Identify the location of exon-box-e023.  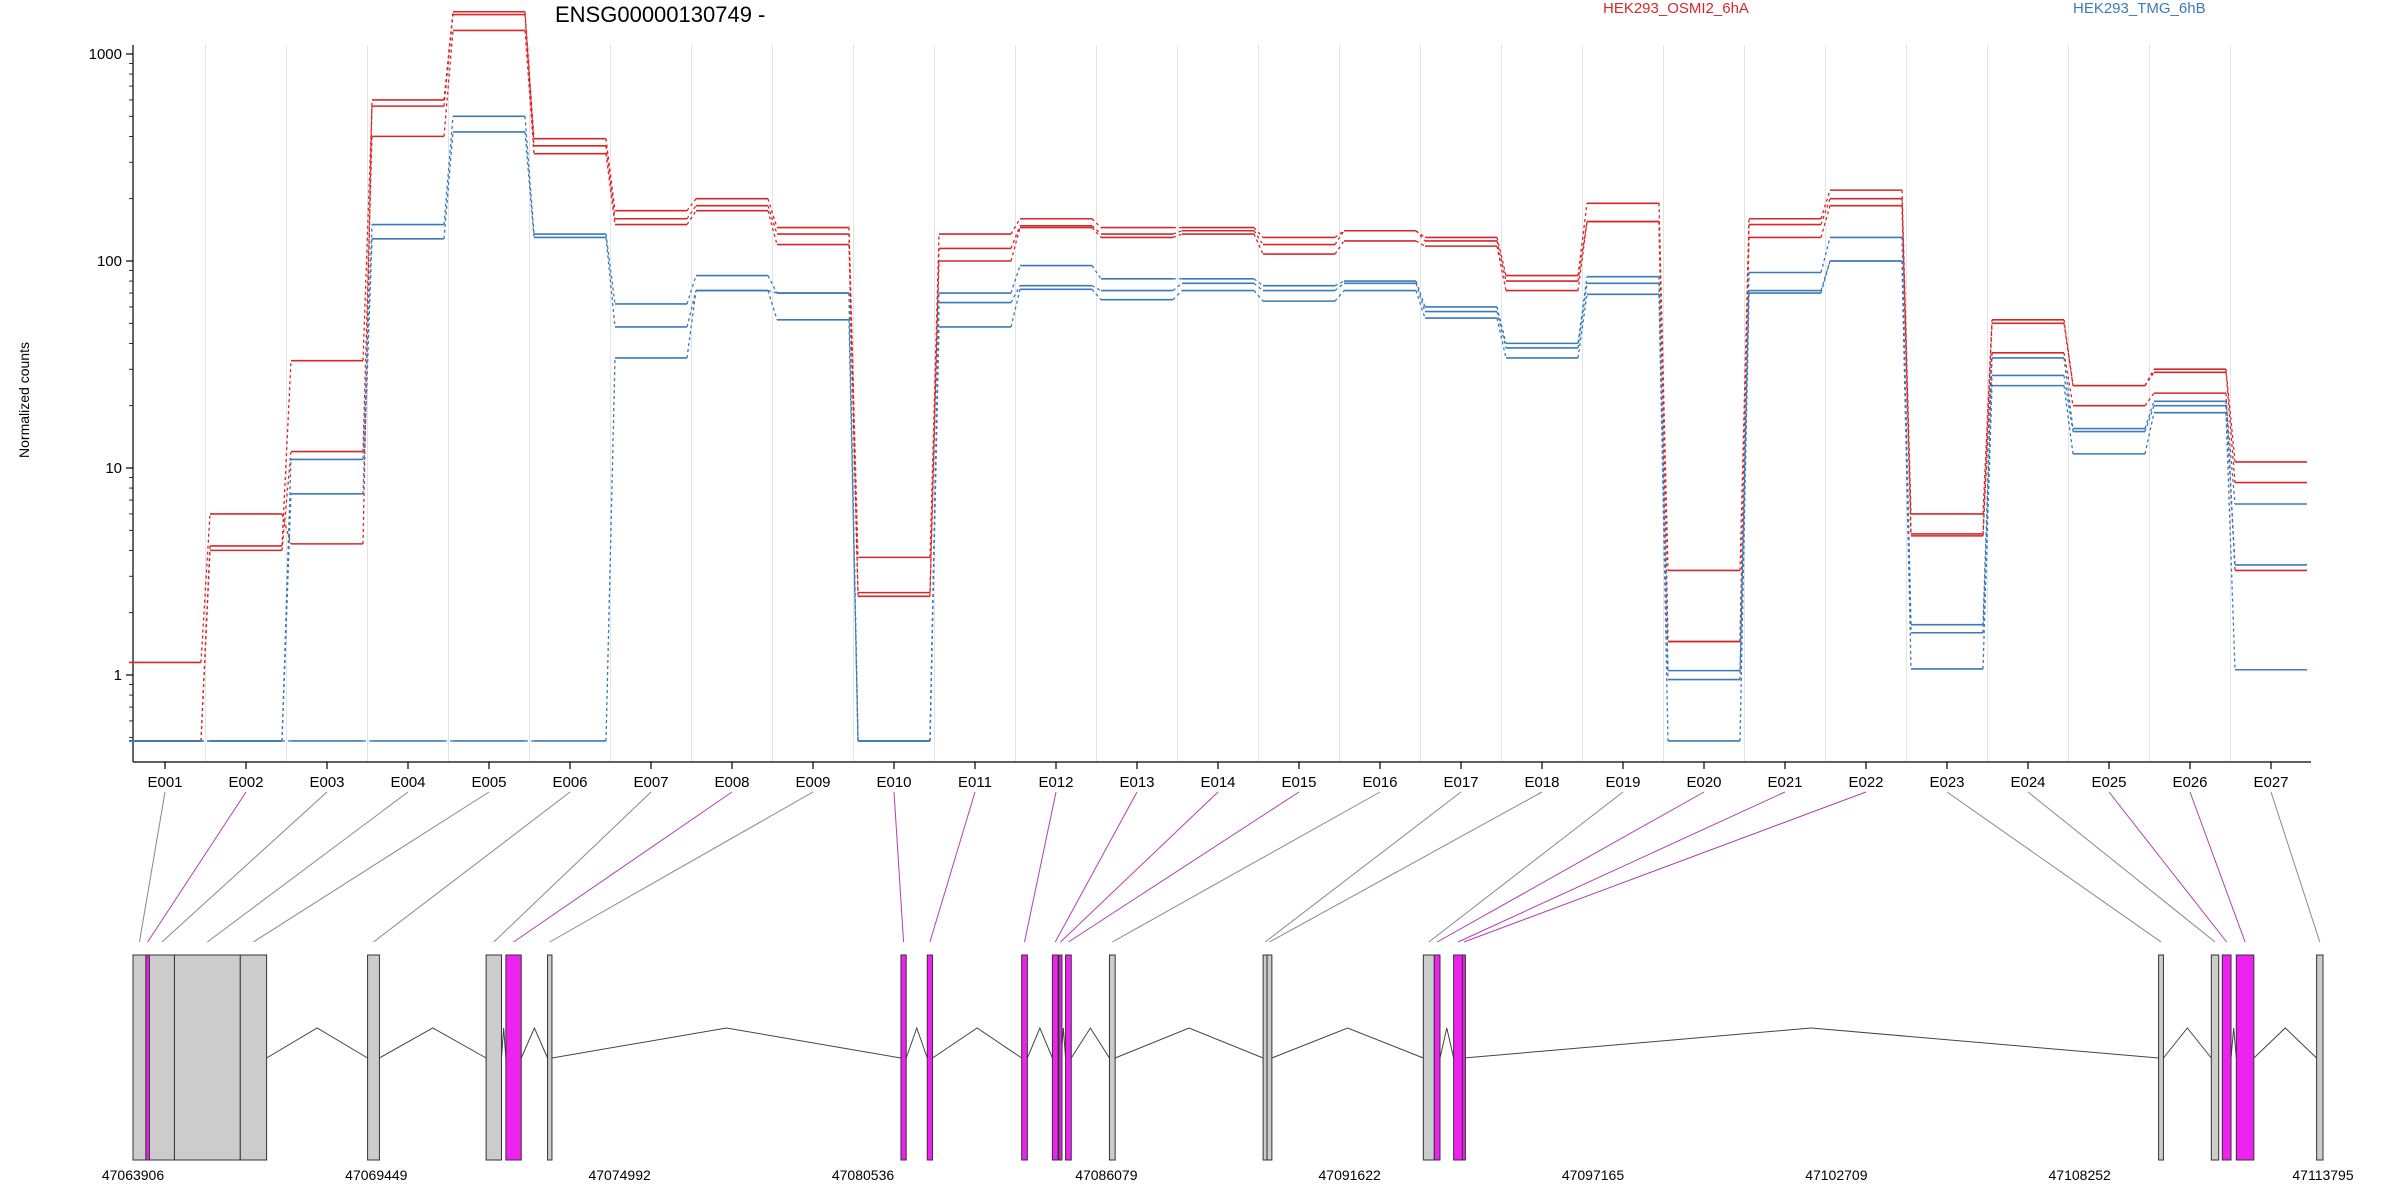
(2161, 1057).